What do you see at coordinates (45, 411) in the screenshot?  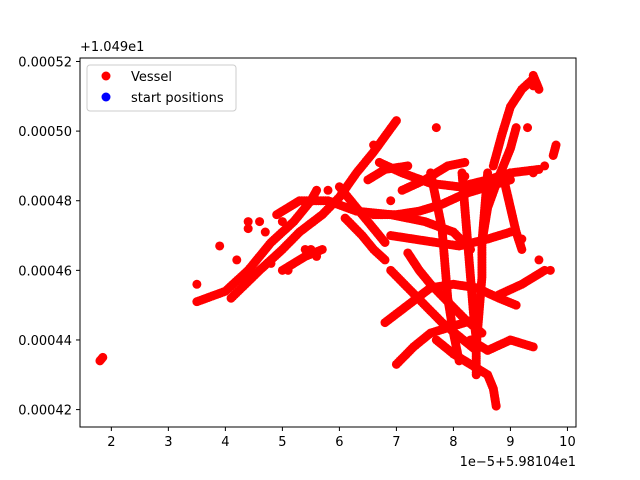 I see `y-tick-label: 0.00042` at bounding box center [45, 411].